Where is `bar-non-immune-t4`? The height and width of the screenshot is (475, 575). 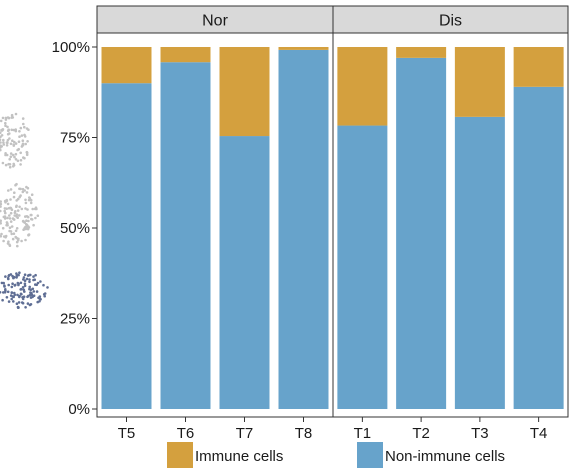
bar-non-immune-t4 is located at coordinates (538, 247).